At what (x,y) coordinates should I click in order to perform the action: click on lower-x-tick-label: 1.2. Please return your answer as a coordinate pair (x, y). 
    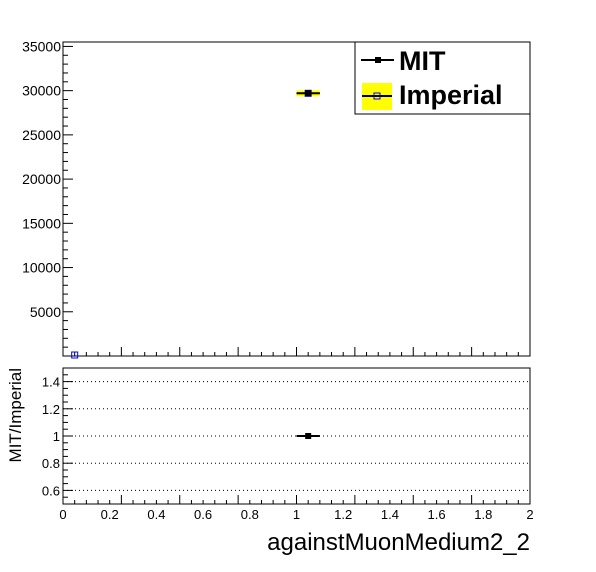
    Looking at the image, I should click on (343, 514).